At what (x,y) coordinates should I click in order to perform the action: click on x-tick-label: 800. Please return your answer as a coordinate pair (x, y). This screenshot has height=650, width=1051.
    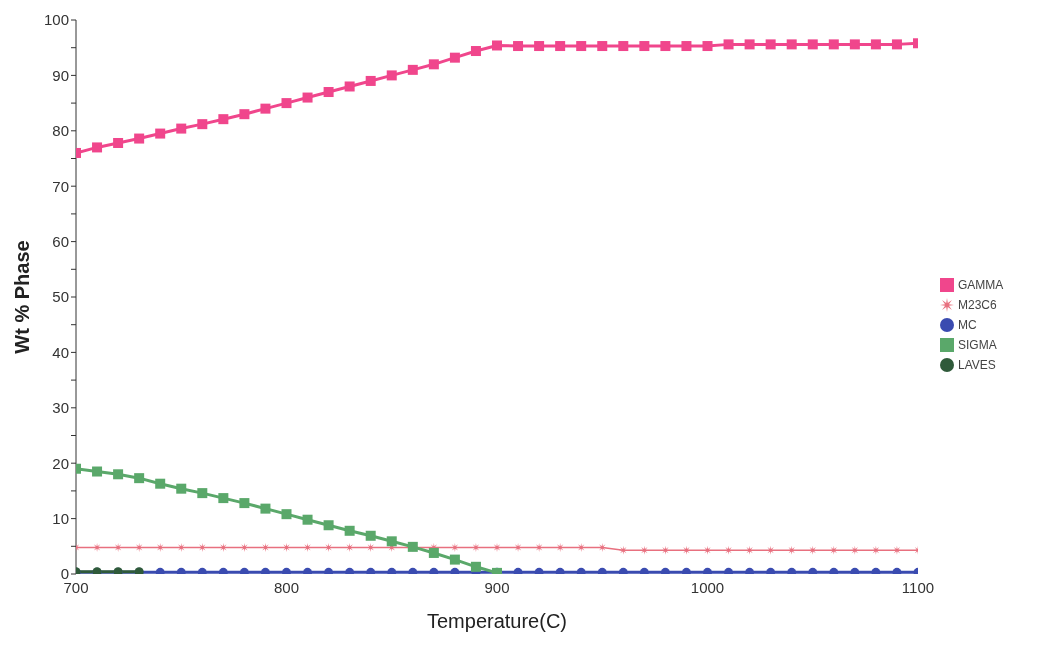
    Looking at the image, I should click on (286, 587).